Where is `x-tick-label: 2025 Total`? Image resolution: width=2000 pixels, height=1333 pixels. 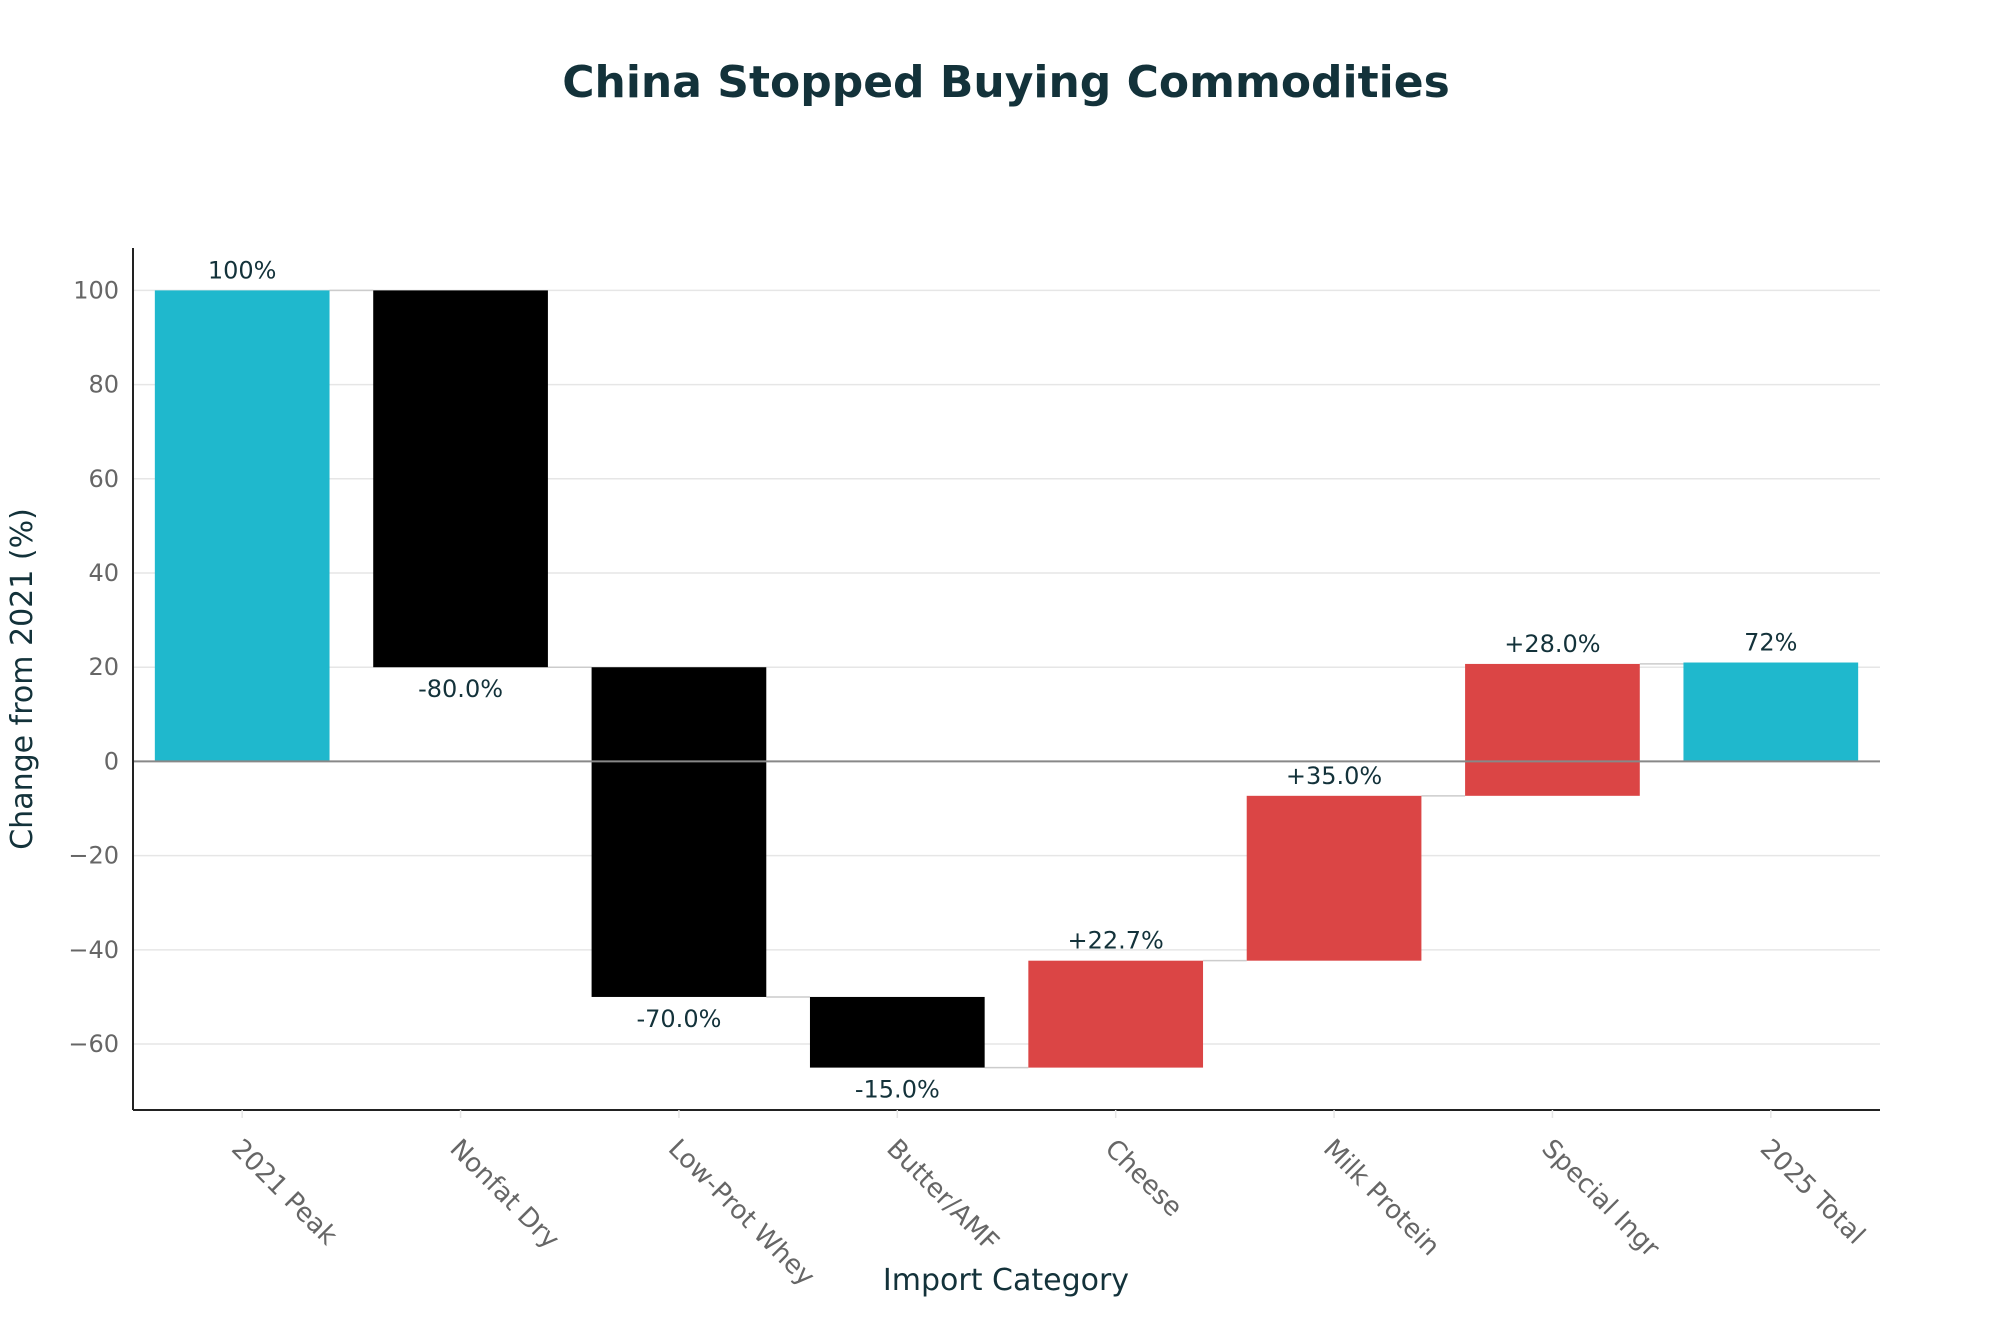 x-tick-label: 2025 Total is located at coordinates (1812, 1192).